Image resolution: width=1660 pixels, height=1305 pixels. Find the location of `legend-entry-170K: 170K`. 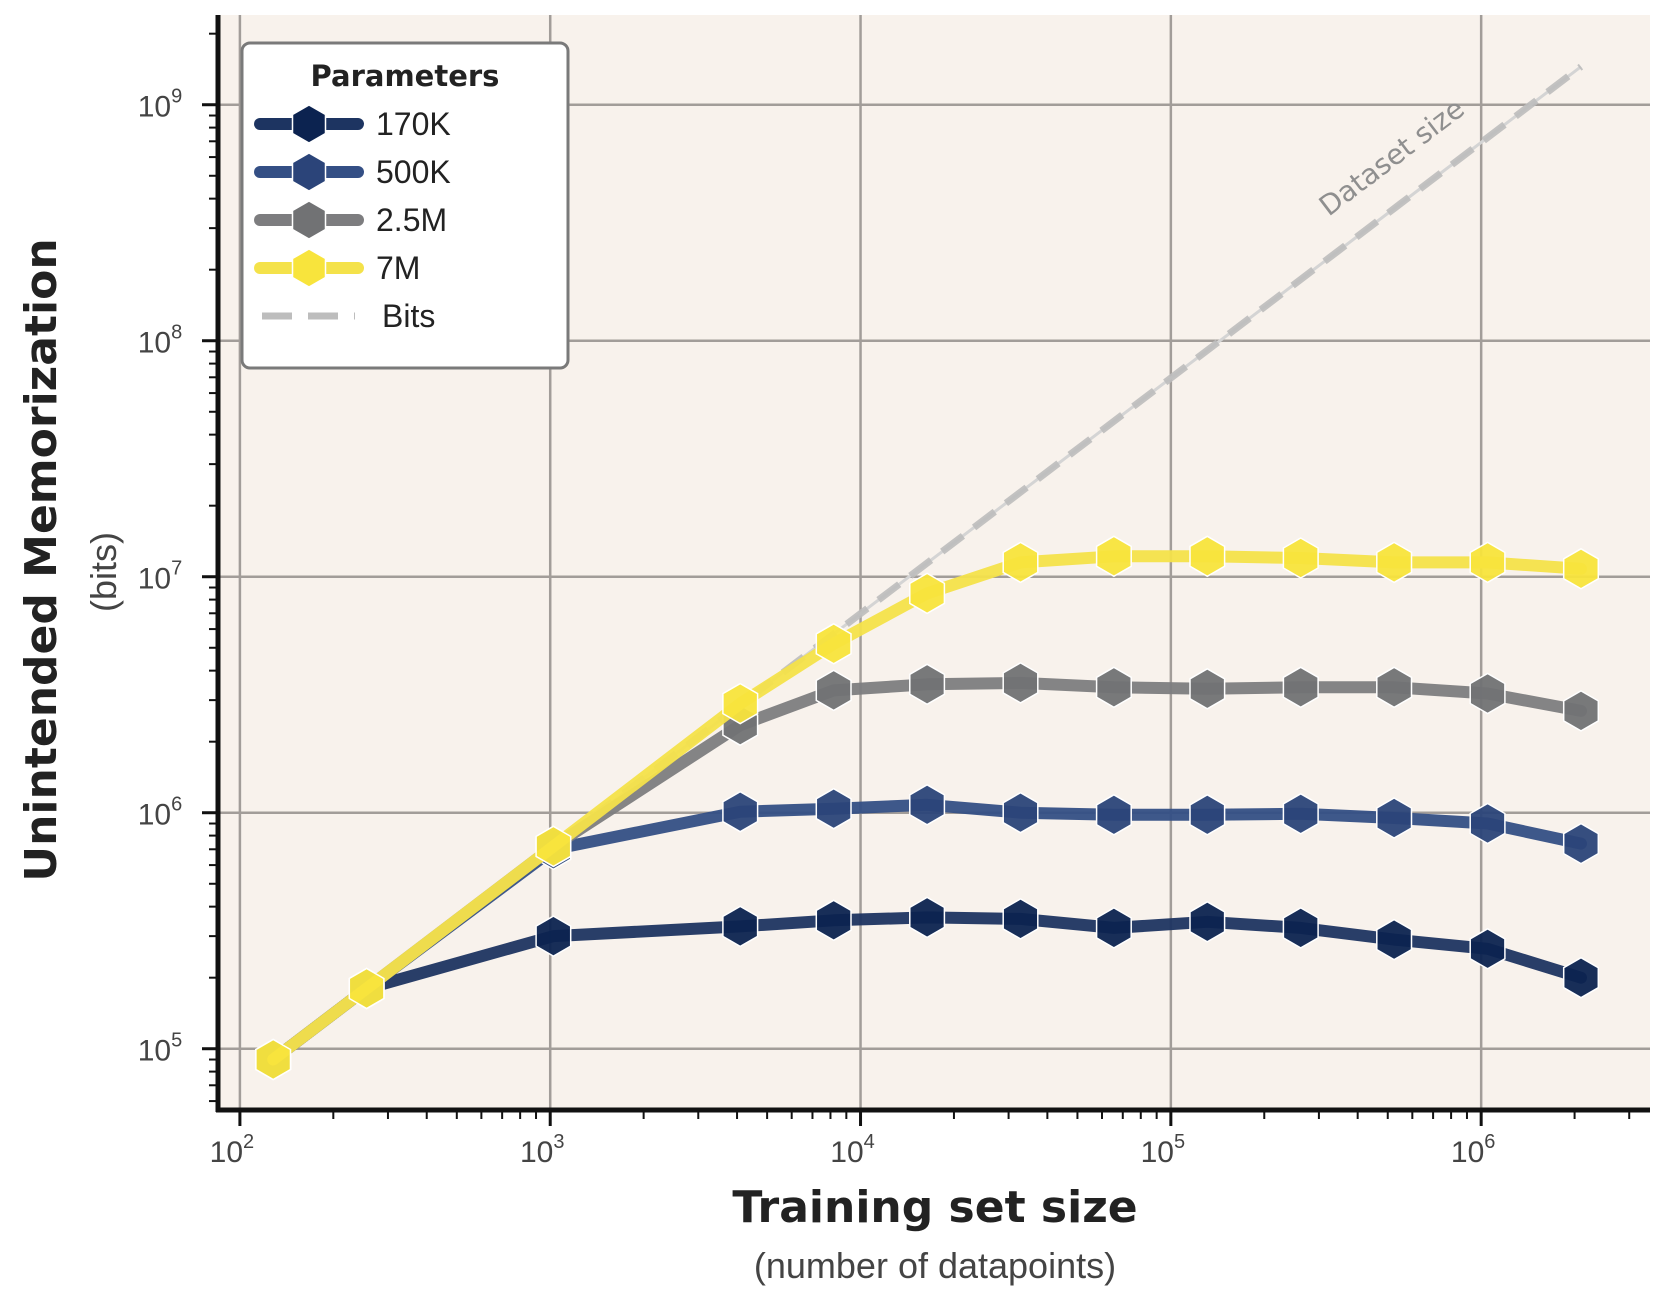

legend-entry-170K: 170K is located at coordinates (352, 124).